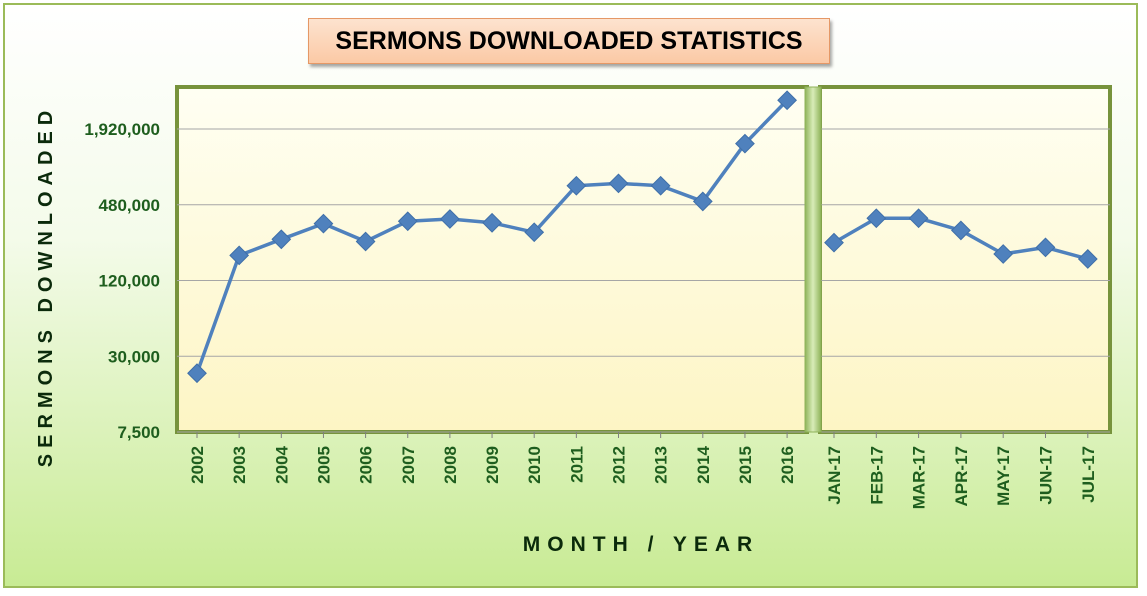 This screenshot has width=1147, height=596. I want to click on y-axis-title: SERMONS DOWNLOADED, so click(46, 286).